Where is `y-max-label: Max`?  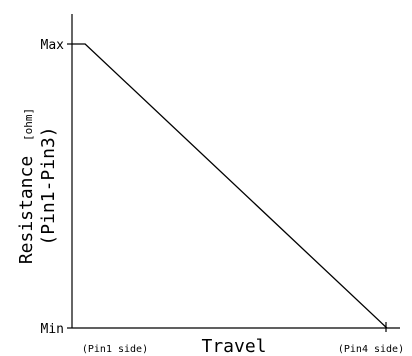 y-max-label: Max is located at coordinates (53, 45).